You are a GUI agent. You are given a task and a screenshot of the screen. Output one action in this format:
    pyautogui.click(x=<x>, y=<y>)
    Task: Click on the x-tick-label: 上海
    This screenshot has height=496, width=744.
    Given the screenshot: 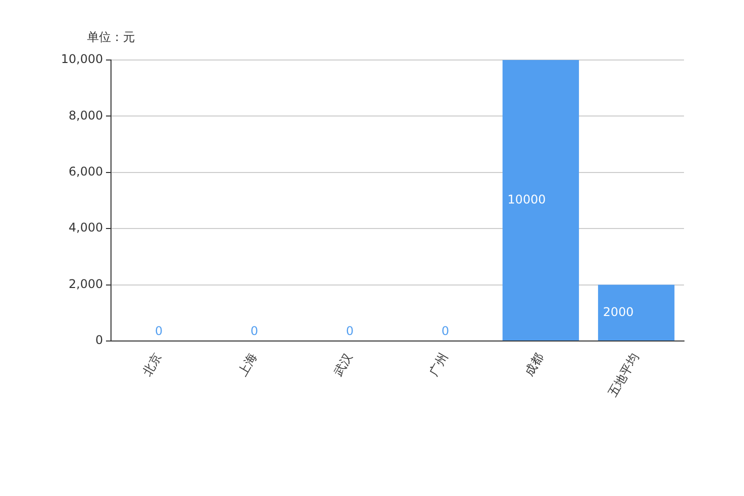 What is the action you would take?
    pyautogui.click(x=247, y=364)
    